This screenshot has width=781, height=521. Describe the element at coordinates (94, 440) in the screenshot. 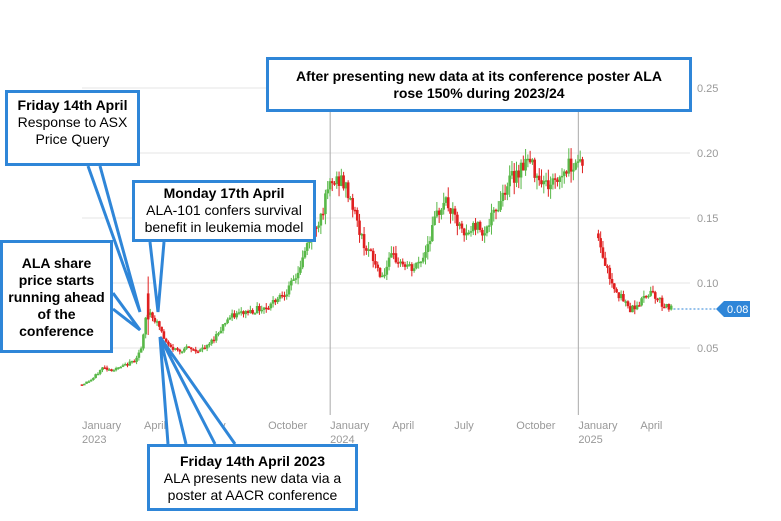

I see `x-tick-year-label: 2023` at that location.